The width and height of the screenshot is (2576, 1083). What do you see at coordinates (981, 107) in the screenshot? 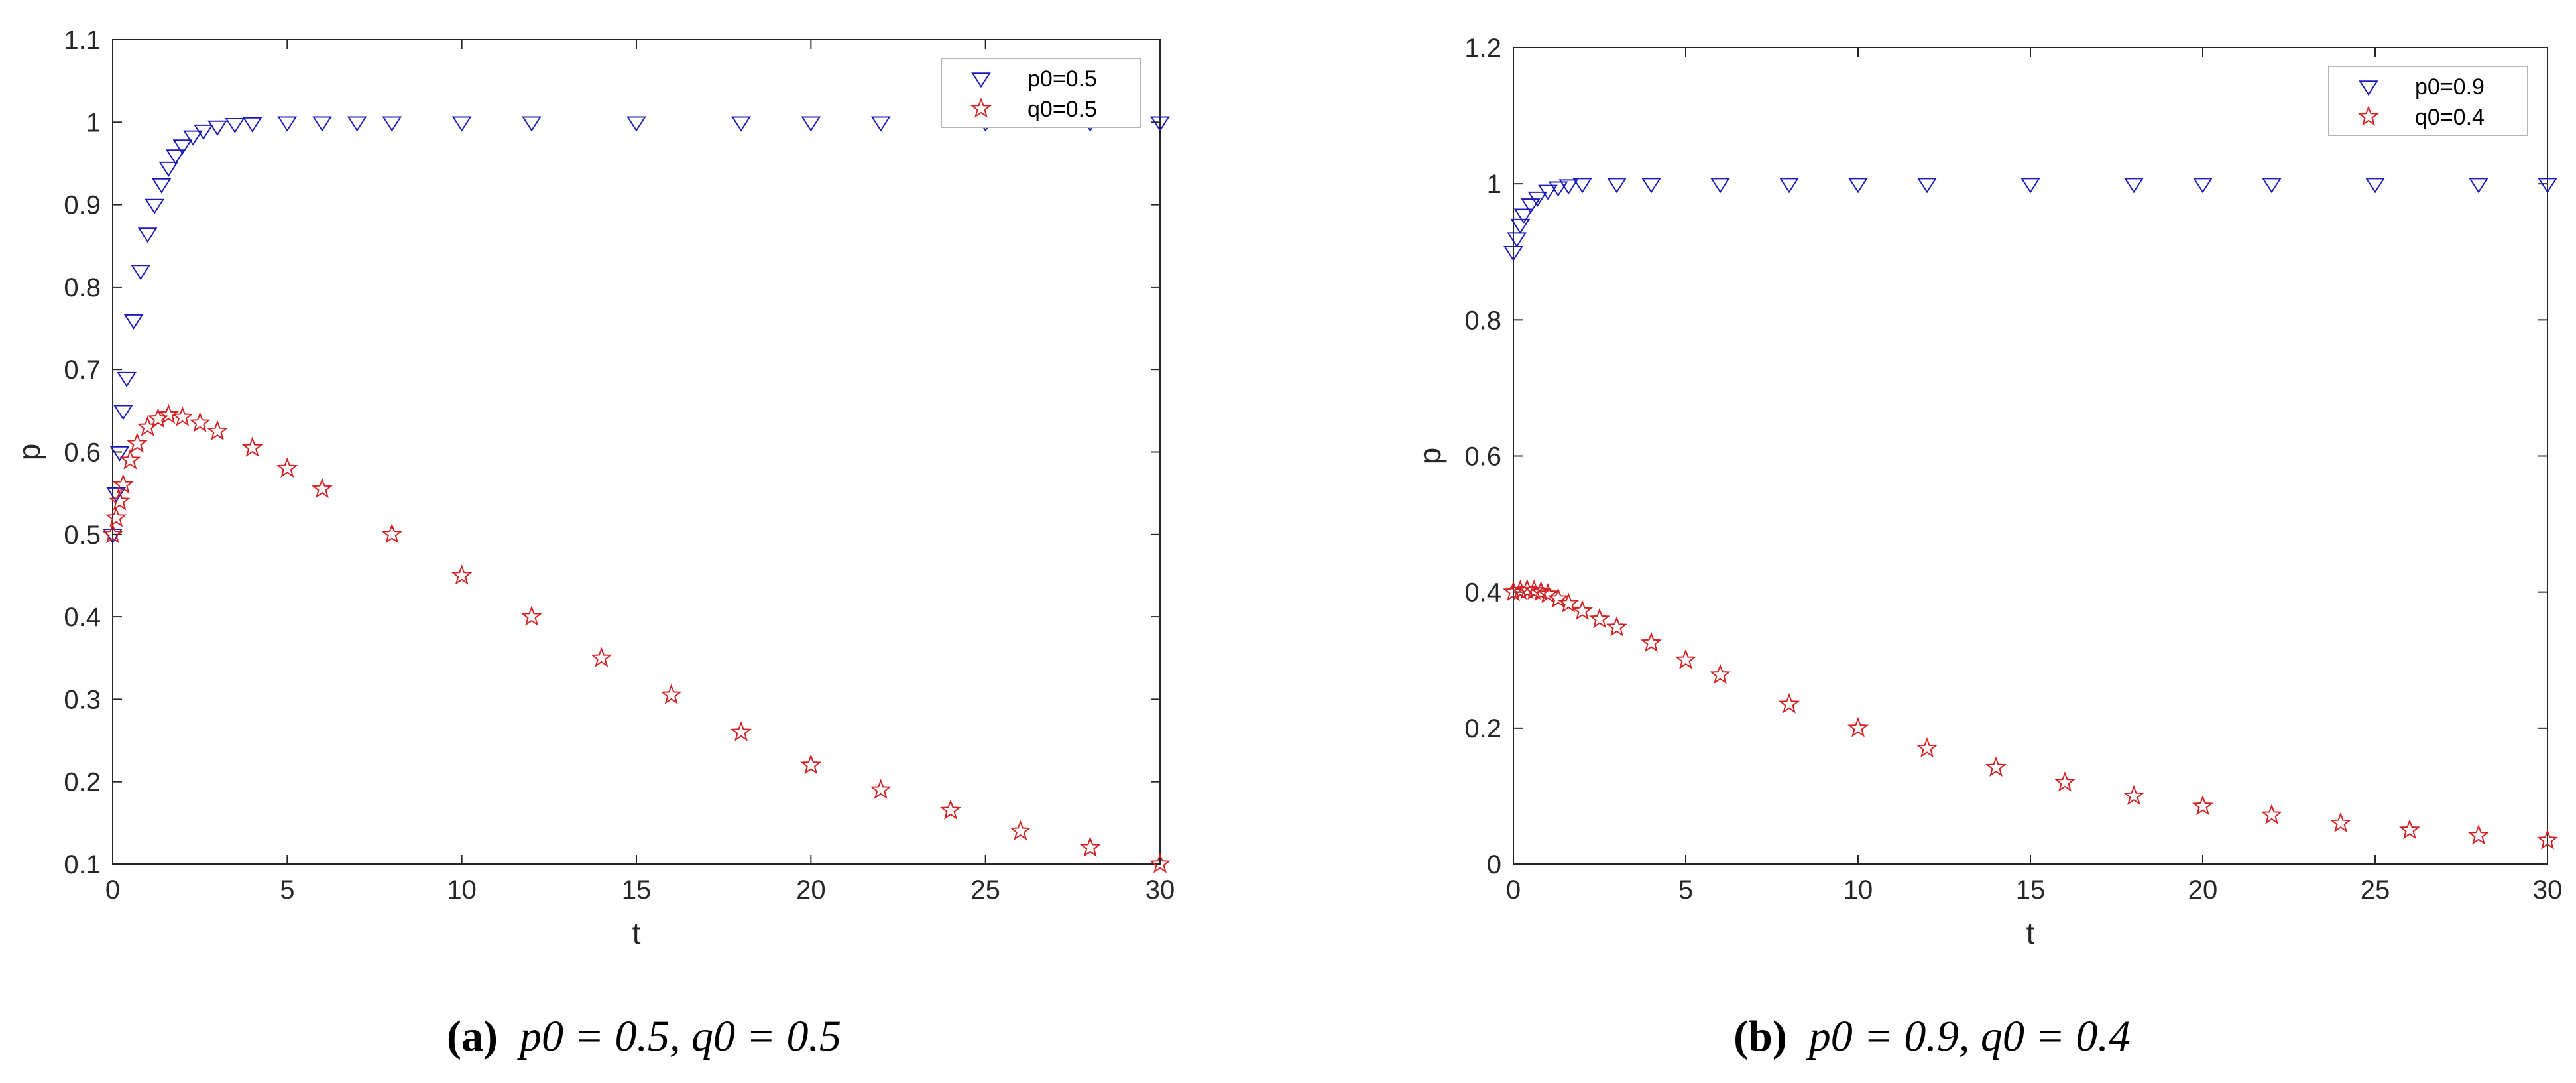
I see `legend-marker-star-a` at bounding box center [981, 107].